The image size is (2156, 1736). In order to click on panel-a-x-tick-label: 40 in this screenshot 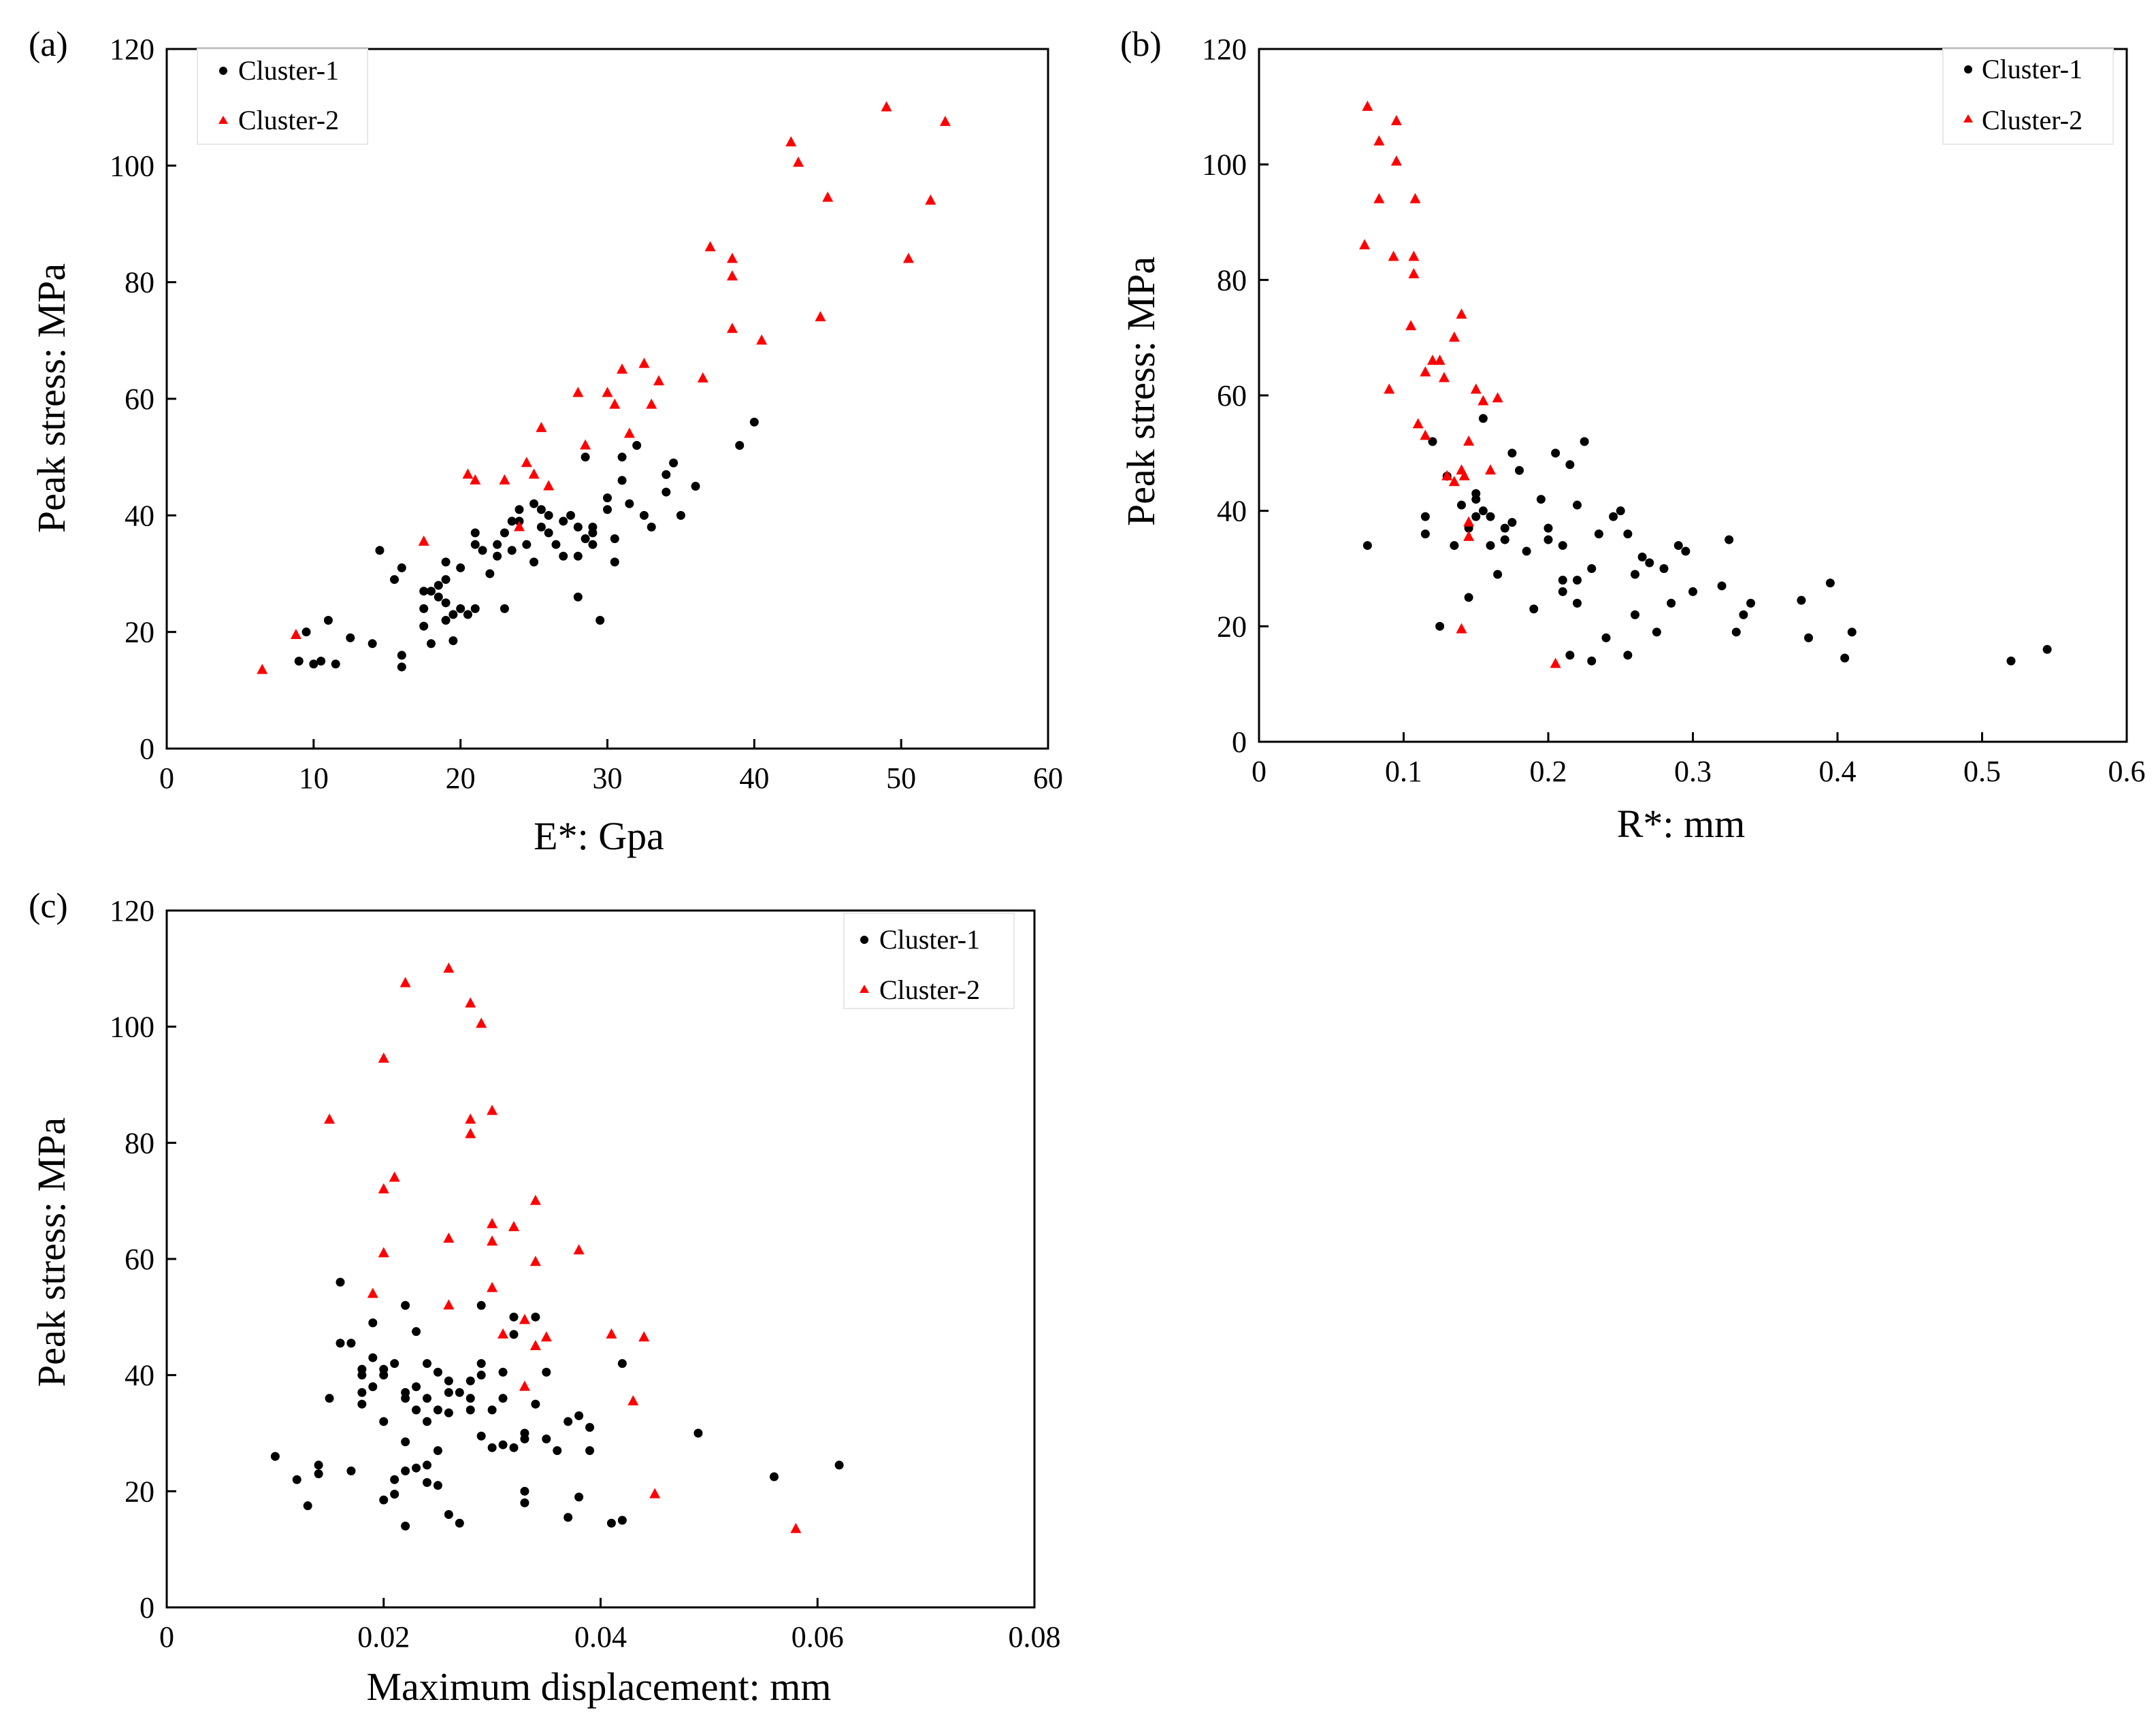, I will do `click(754, 778)`.